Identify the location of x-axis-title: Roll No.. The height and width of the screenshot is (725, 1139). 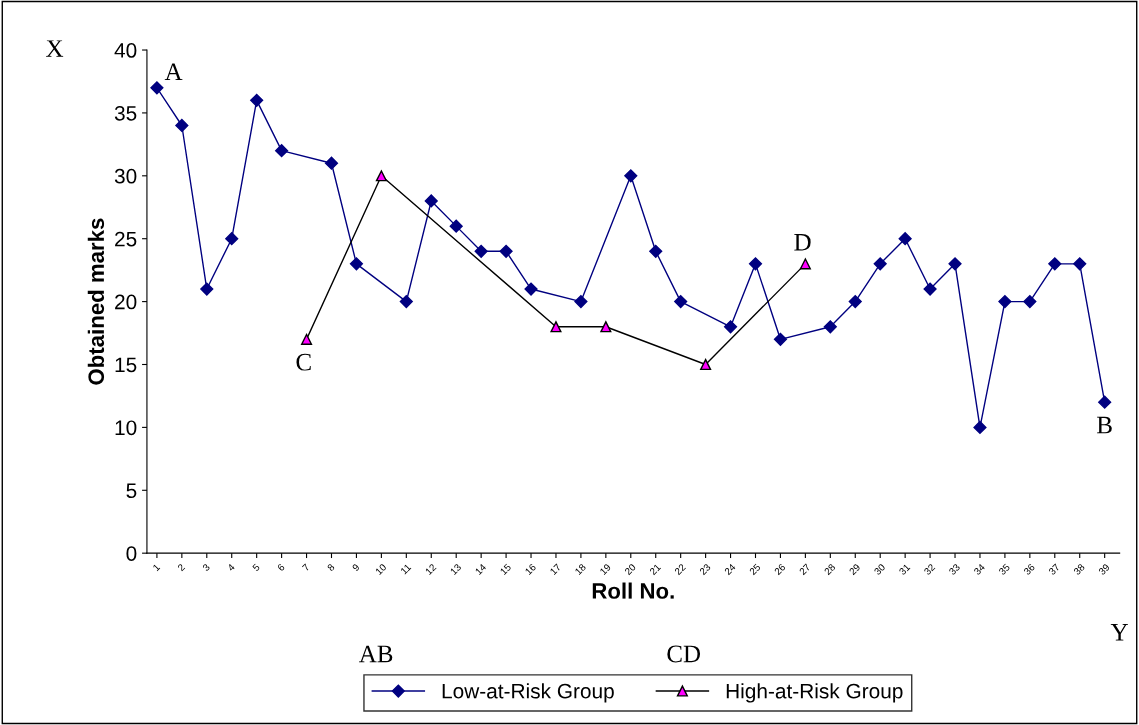
(633, 590).